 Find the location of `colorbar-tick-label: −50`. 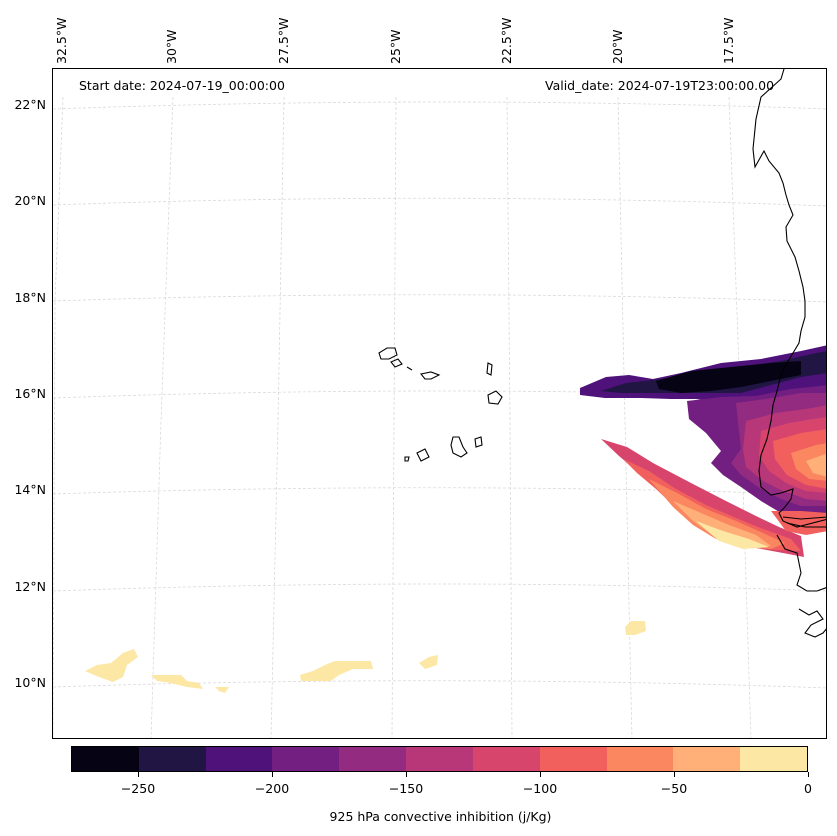

colorbar-tick-label: −50 is located at coordinates (674, 788).